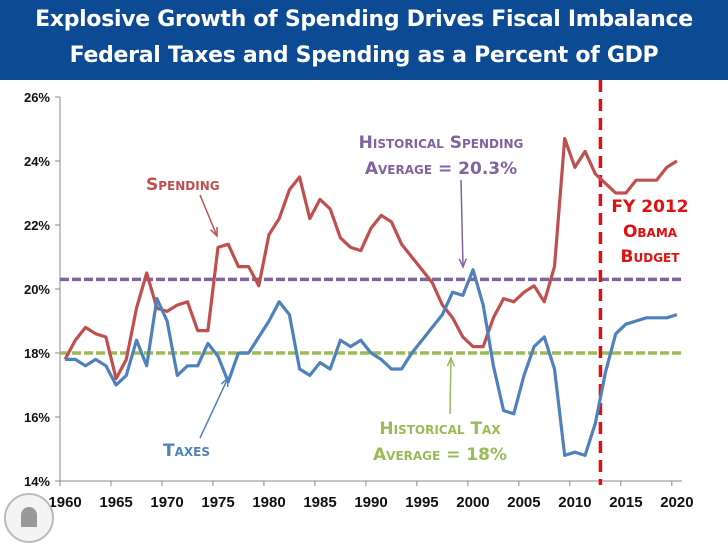 The image size is (728, 546). I want to click on tax-average-arrow, so click(450, 386).